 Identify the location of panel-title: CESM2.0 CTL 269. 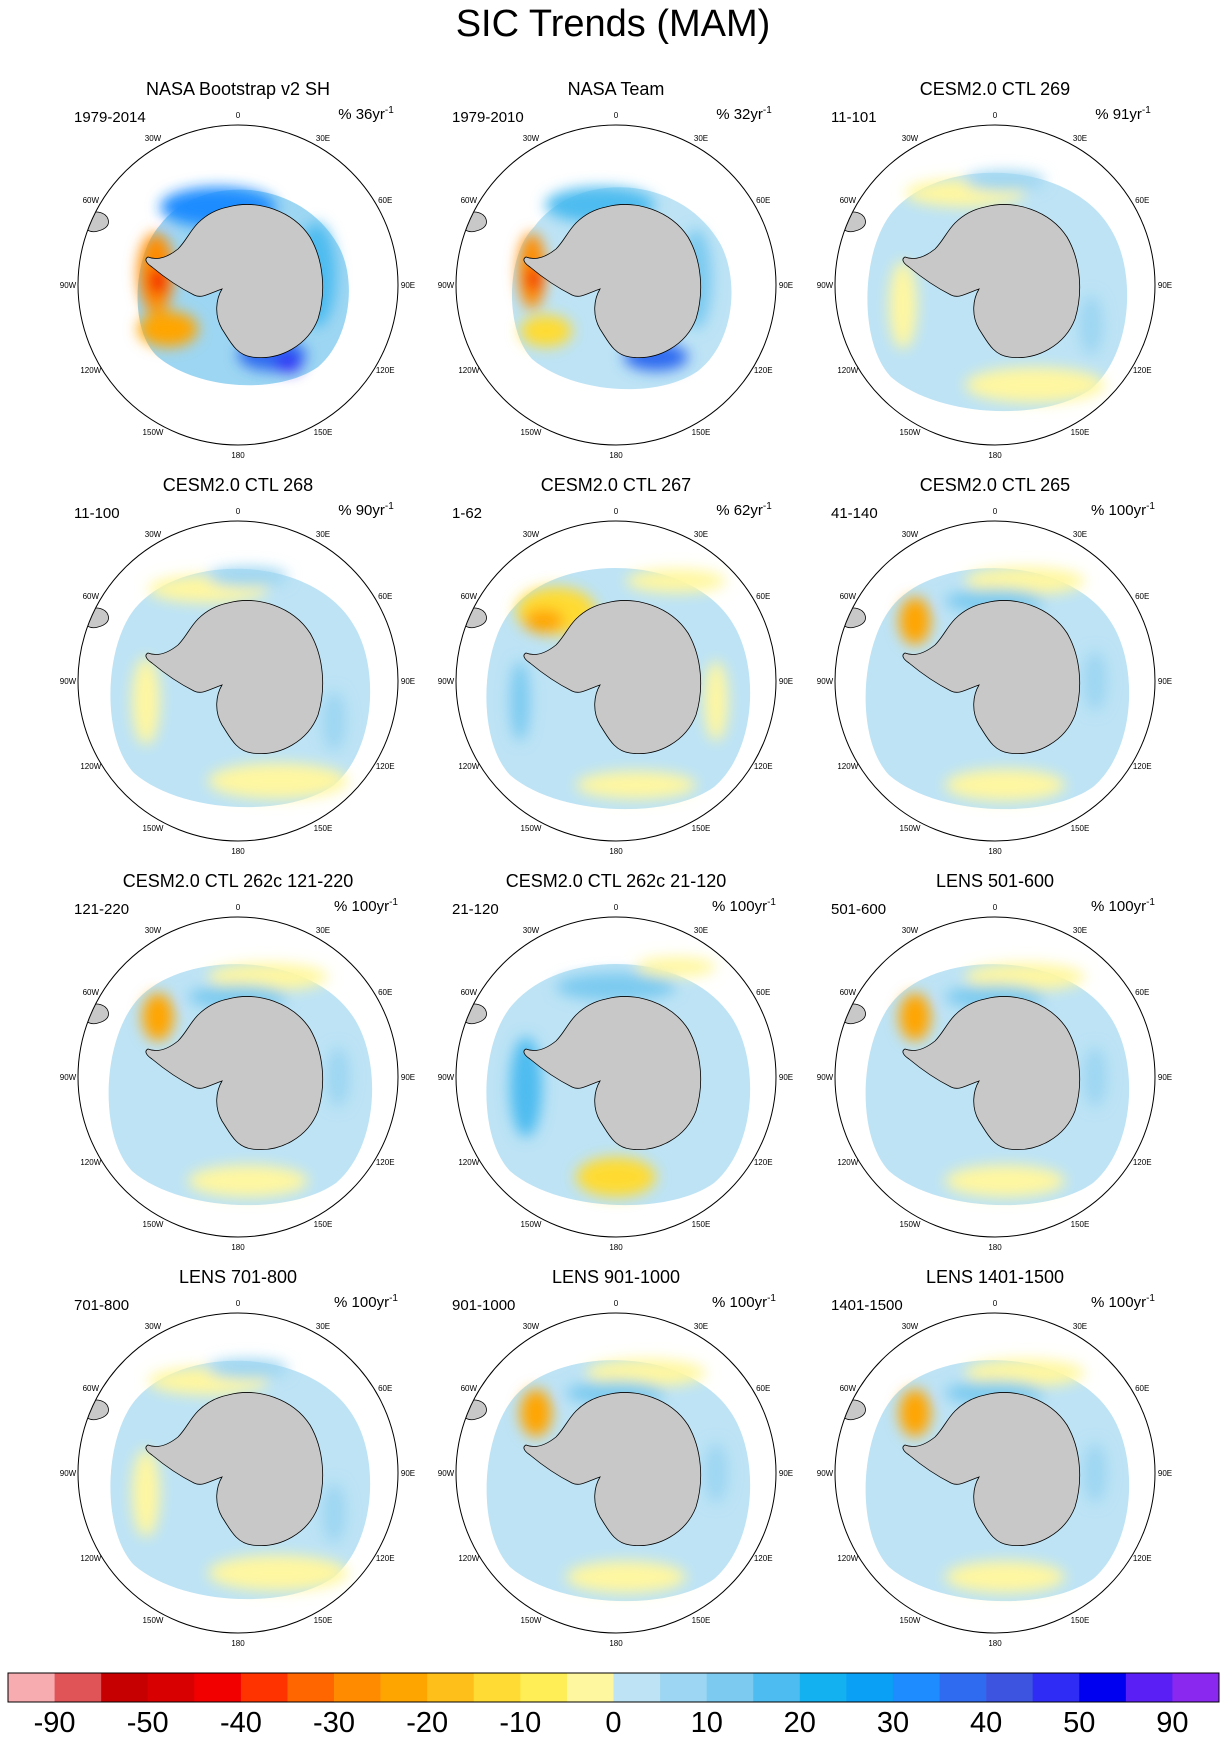
(995, 89).